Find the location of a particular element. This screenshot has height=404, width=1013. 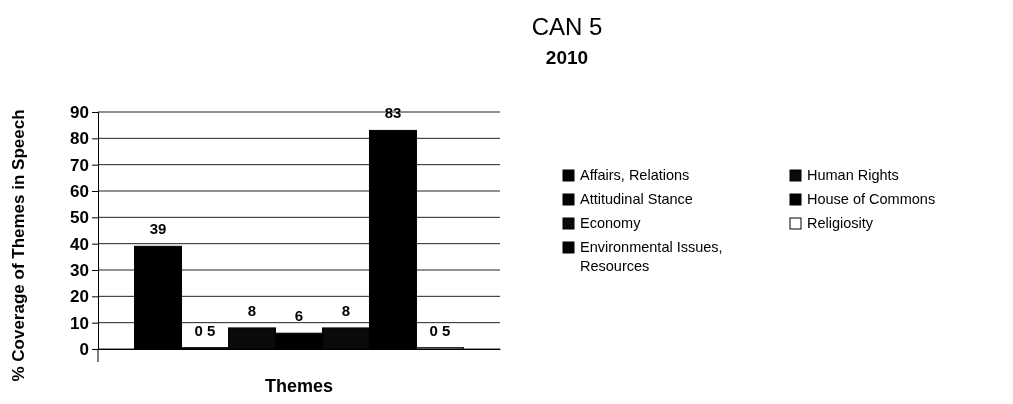

legend-label: Human Rights is located at coordinates (853, 175).